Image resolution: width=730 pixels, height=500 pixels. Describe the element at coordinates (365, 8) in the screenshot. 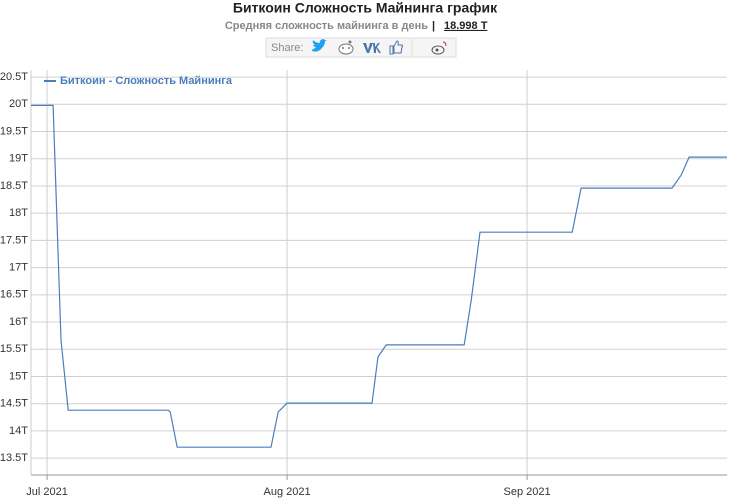

I see `chart-title: Биткоин Сложность Майнинга график` at that location.